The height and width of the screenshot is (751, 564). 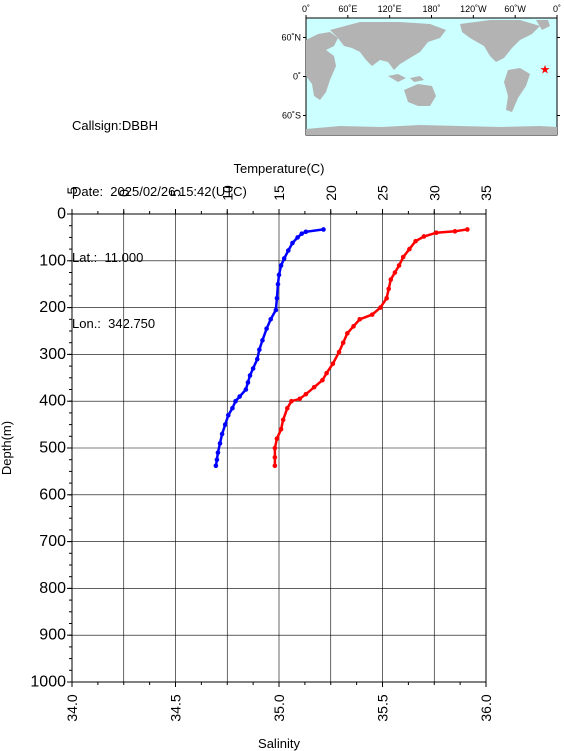 What do you see at coordinates (52, 354) in the screenshot?
I see `depth-tick-label: 300` at bounding box center [52, 354].